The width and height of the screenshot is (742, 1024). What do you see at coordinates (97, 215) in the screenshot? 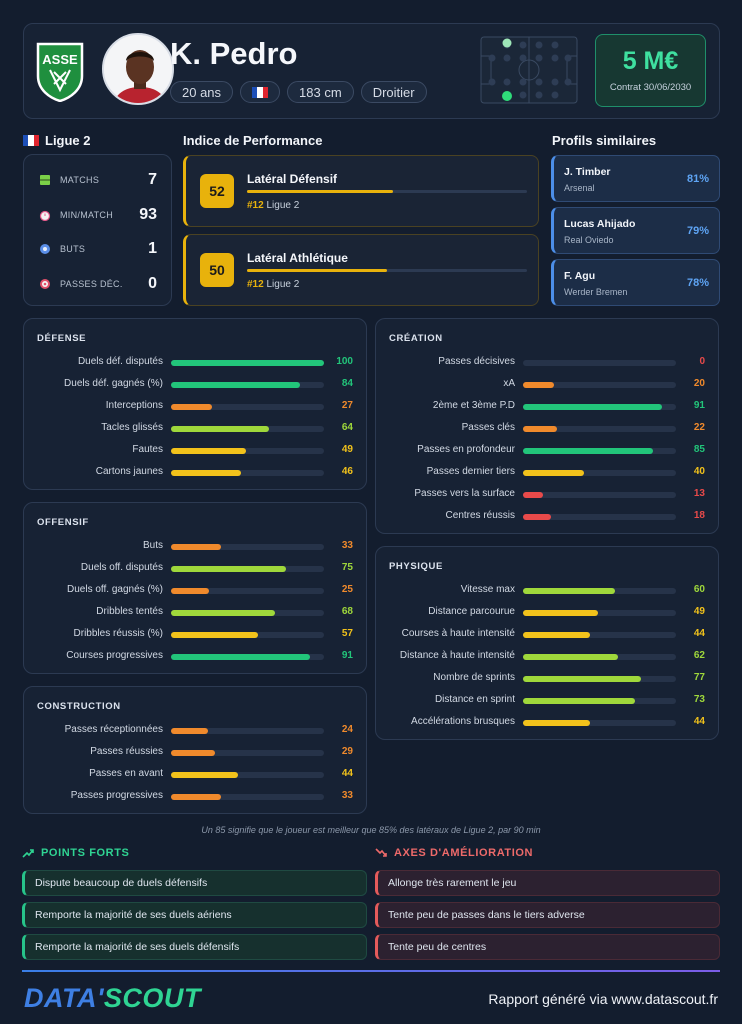
I see `stat-row-minutes: MIN/MATCH 93` at bounding box center [97, 215].